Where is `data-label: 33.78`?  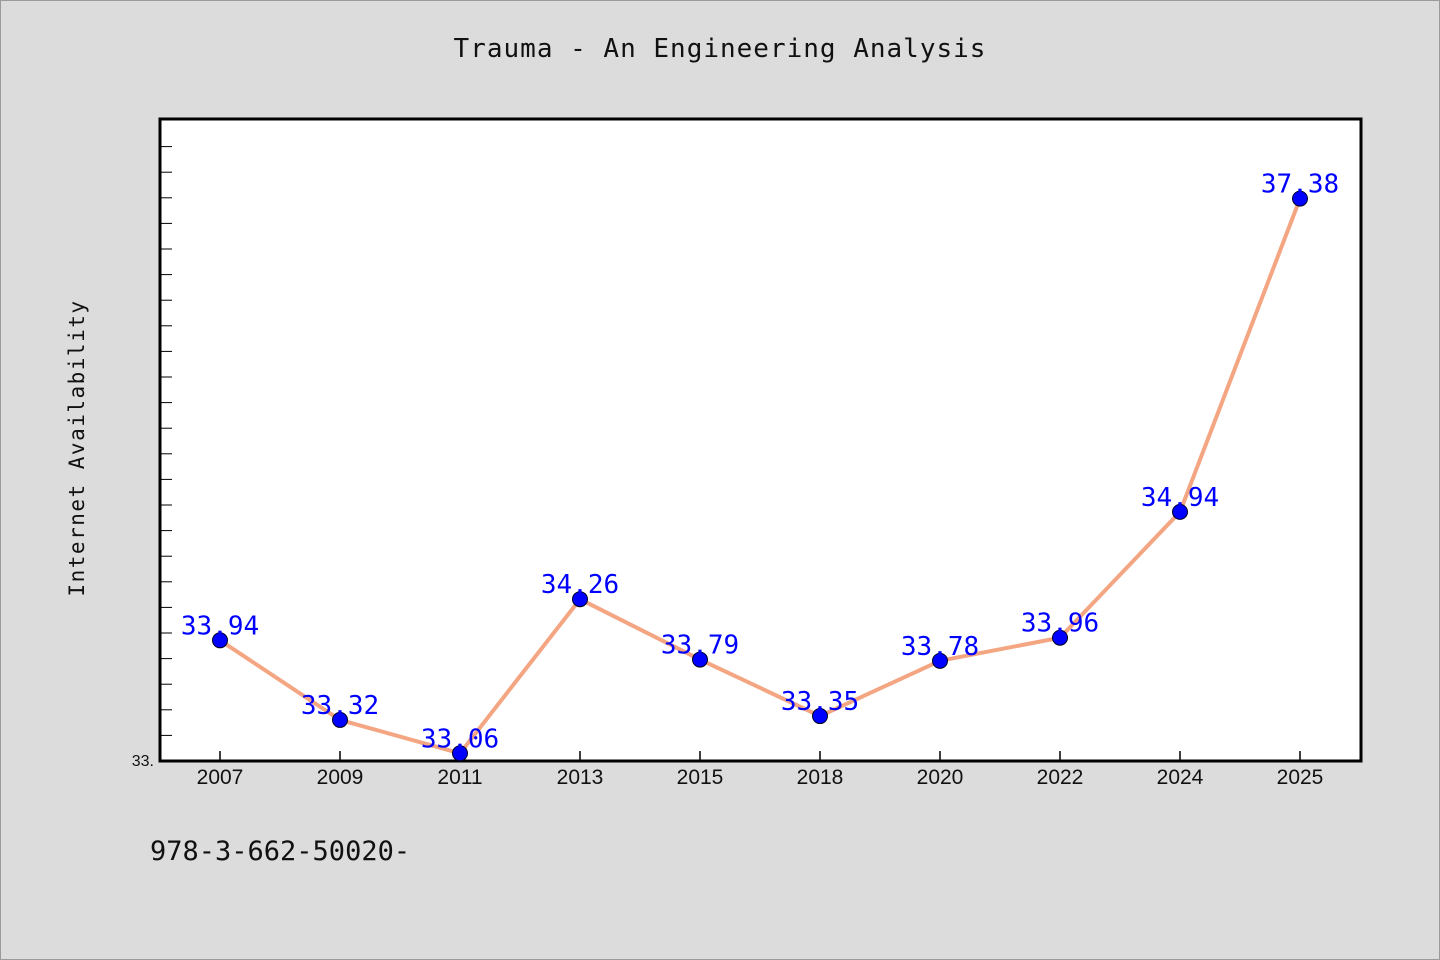
data-label: 33.78 is located at coordinates (940, 647).